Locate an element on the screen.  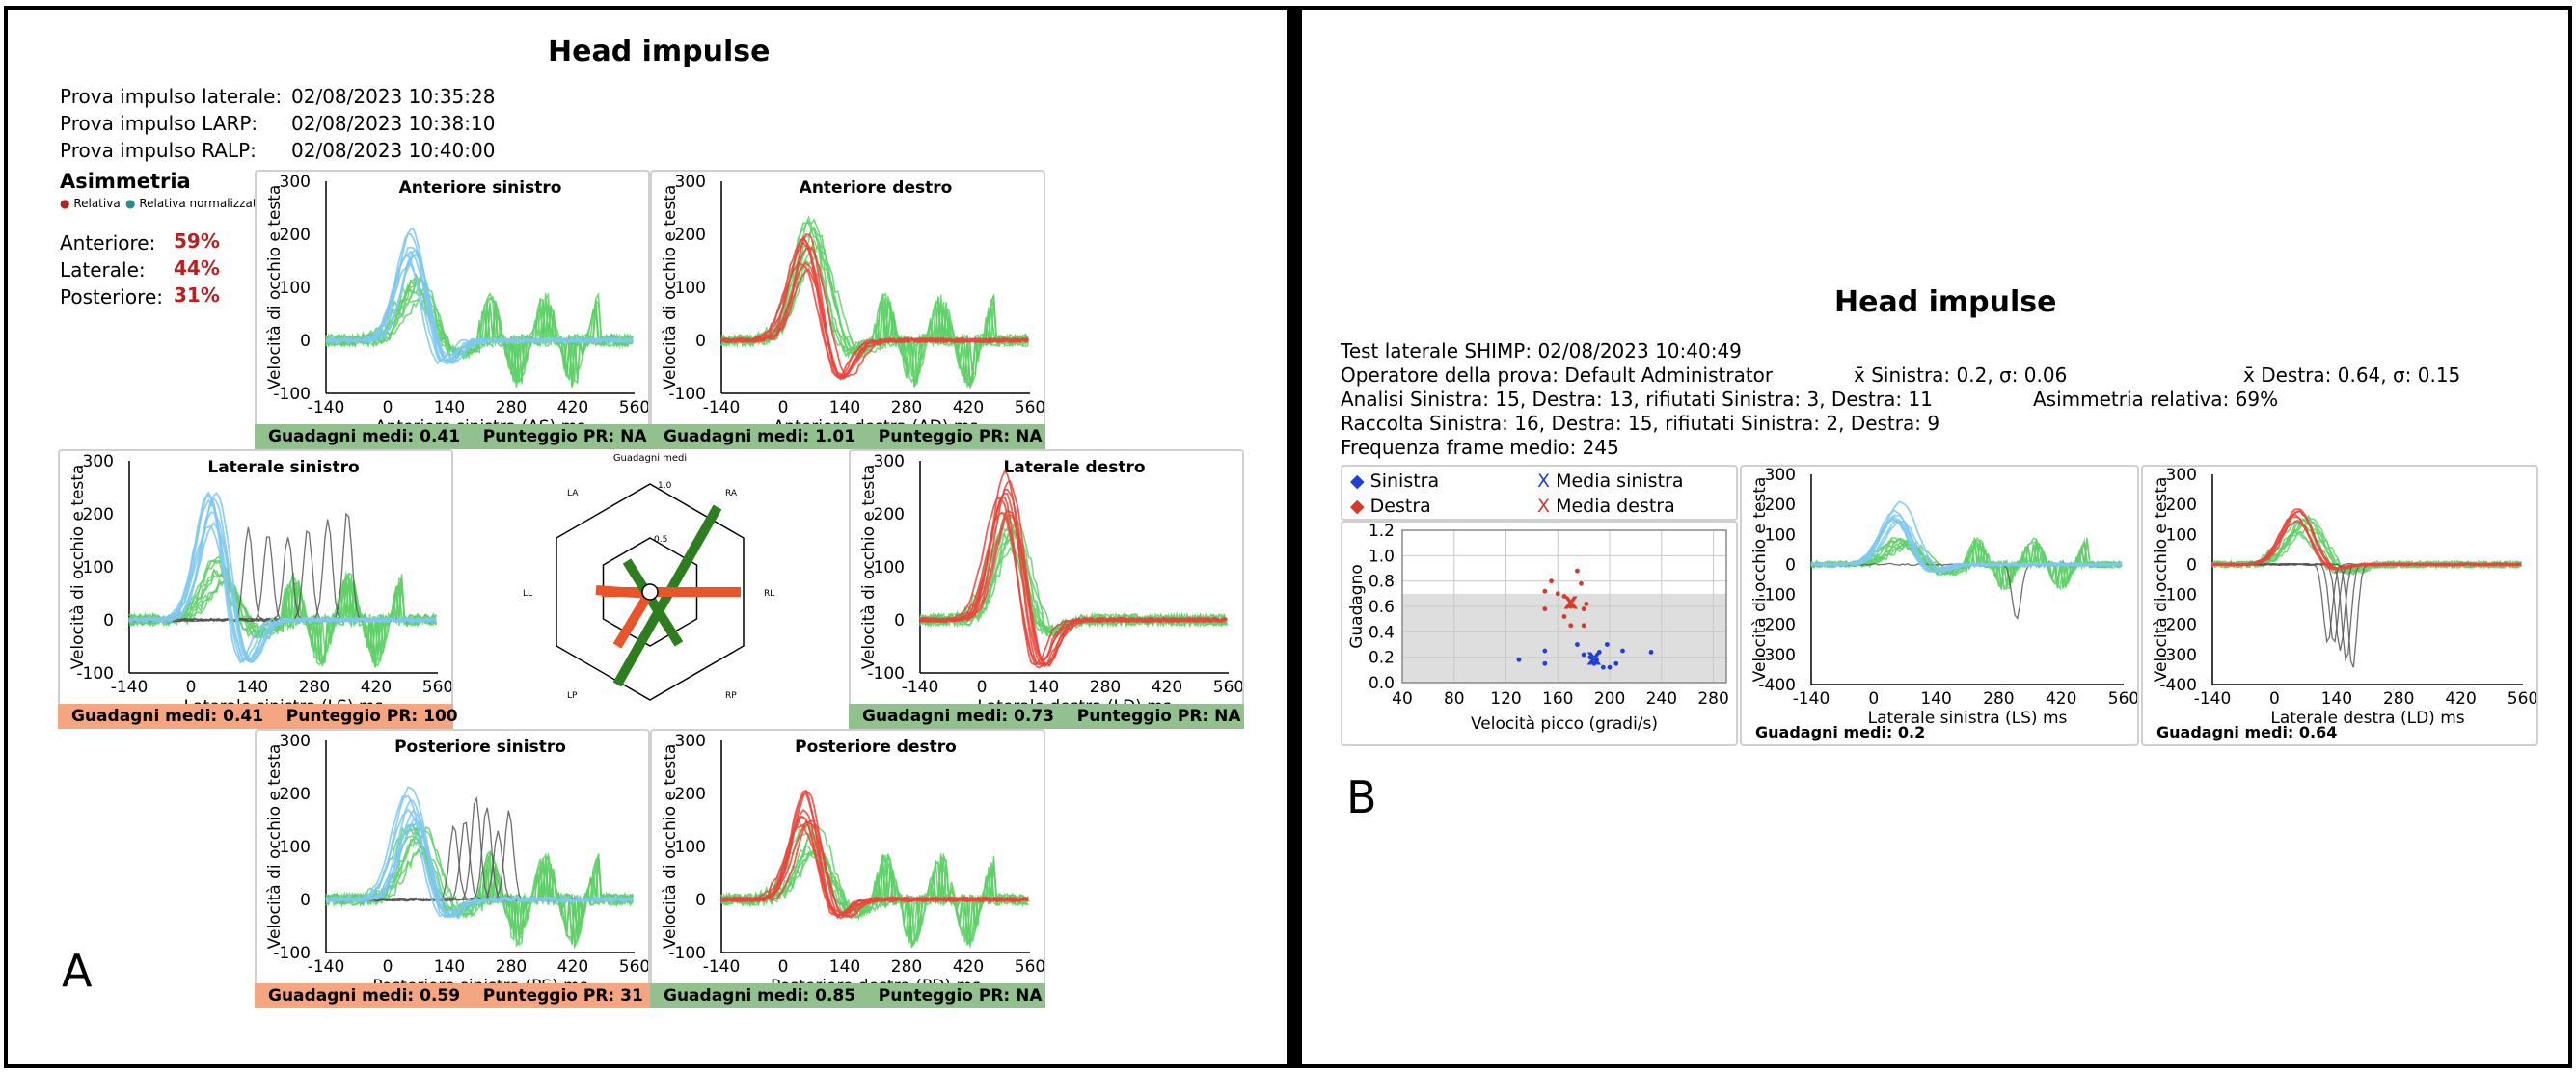
panel-divider is located at coordinates (1294, 537).